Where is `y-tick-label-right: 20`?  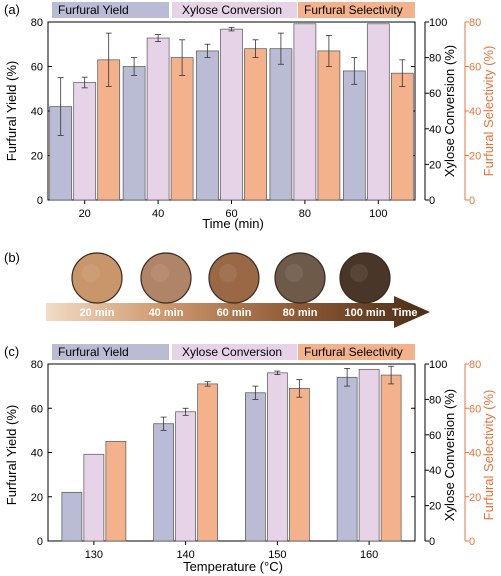
y-tick-label-right: 20 is located at coordinates (475, 157).